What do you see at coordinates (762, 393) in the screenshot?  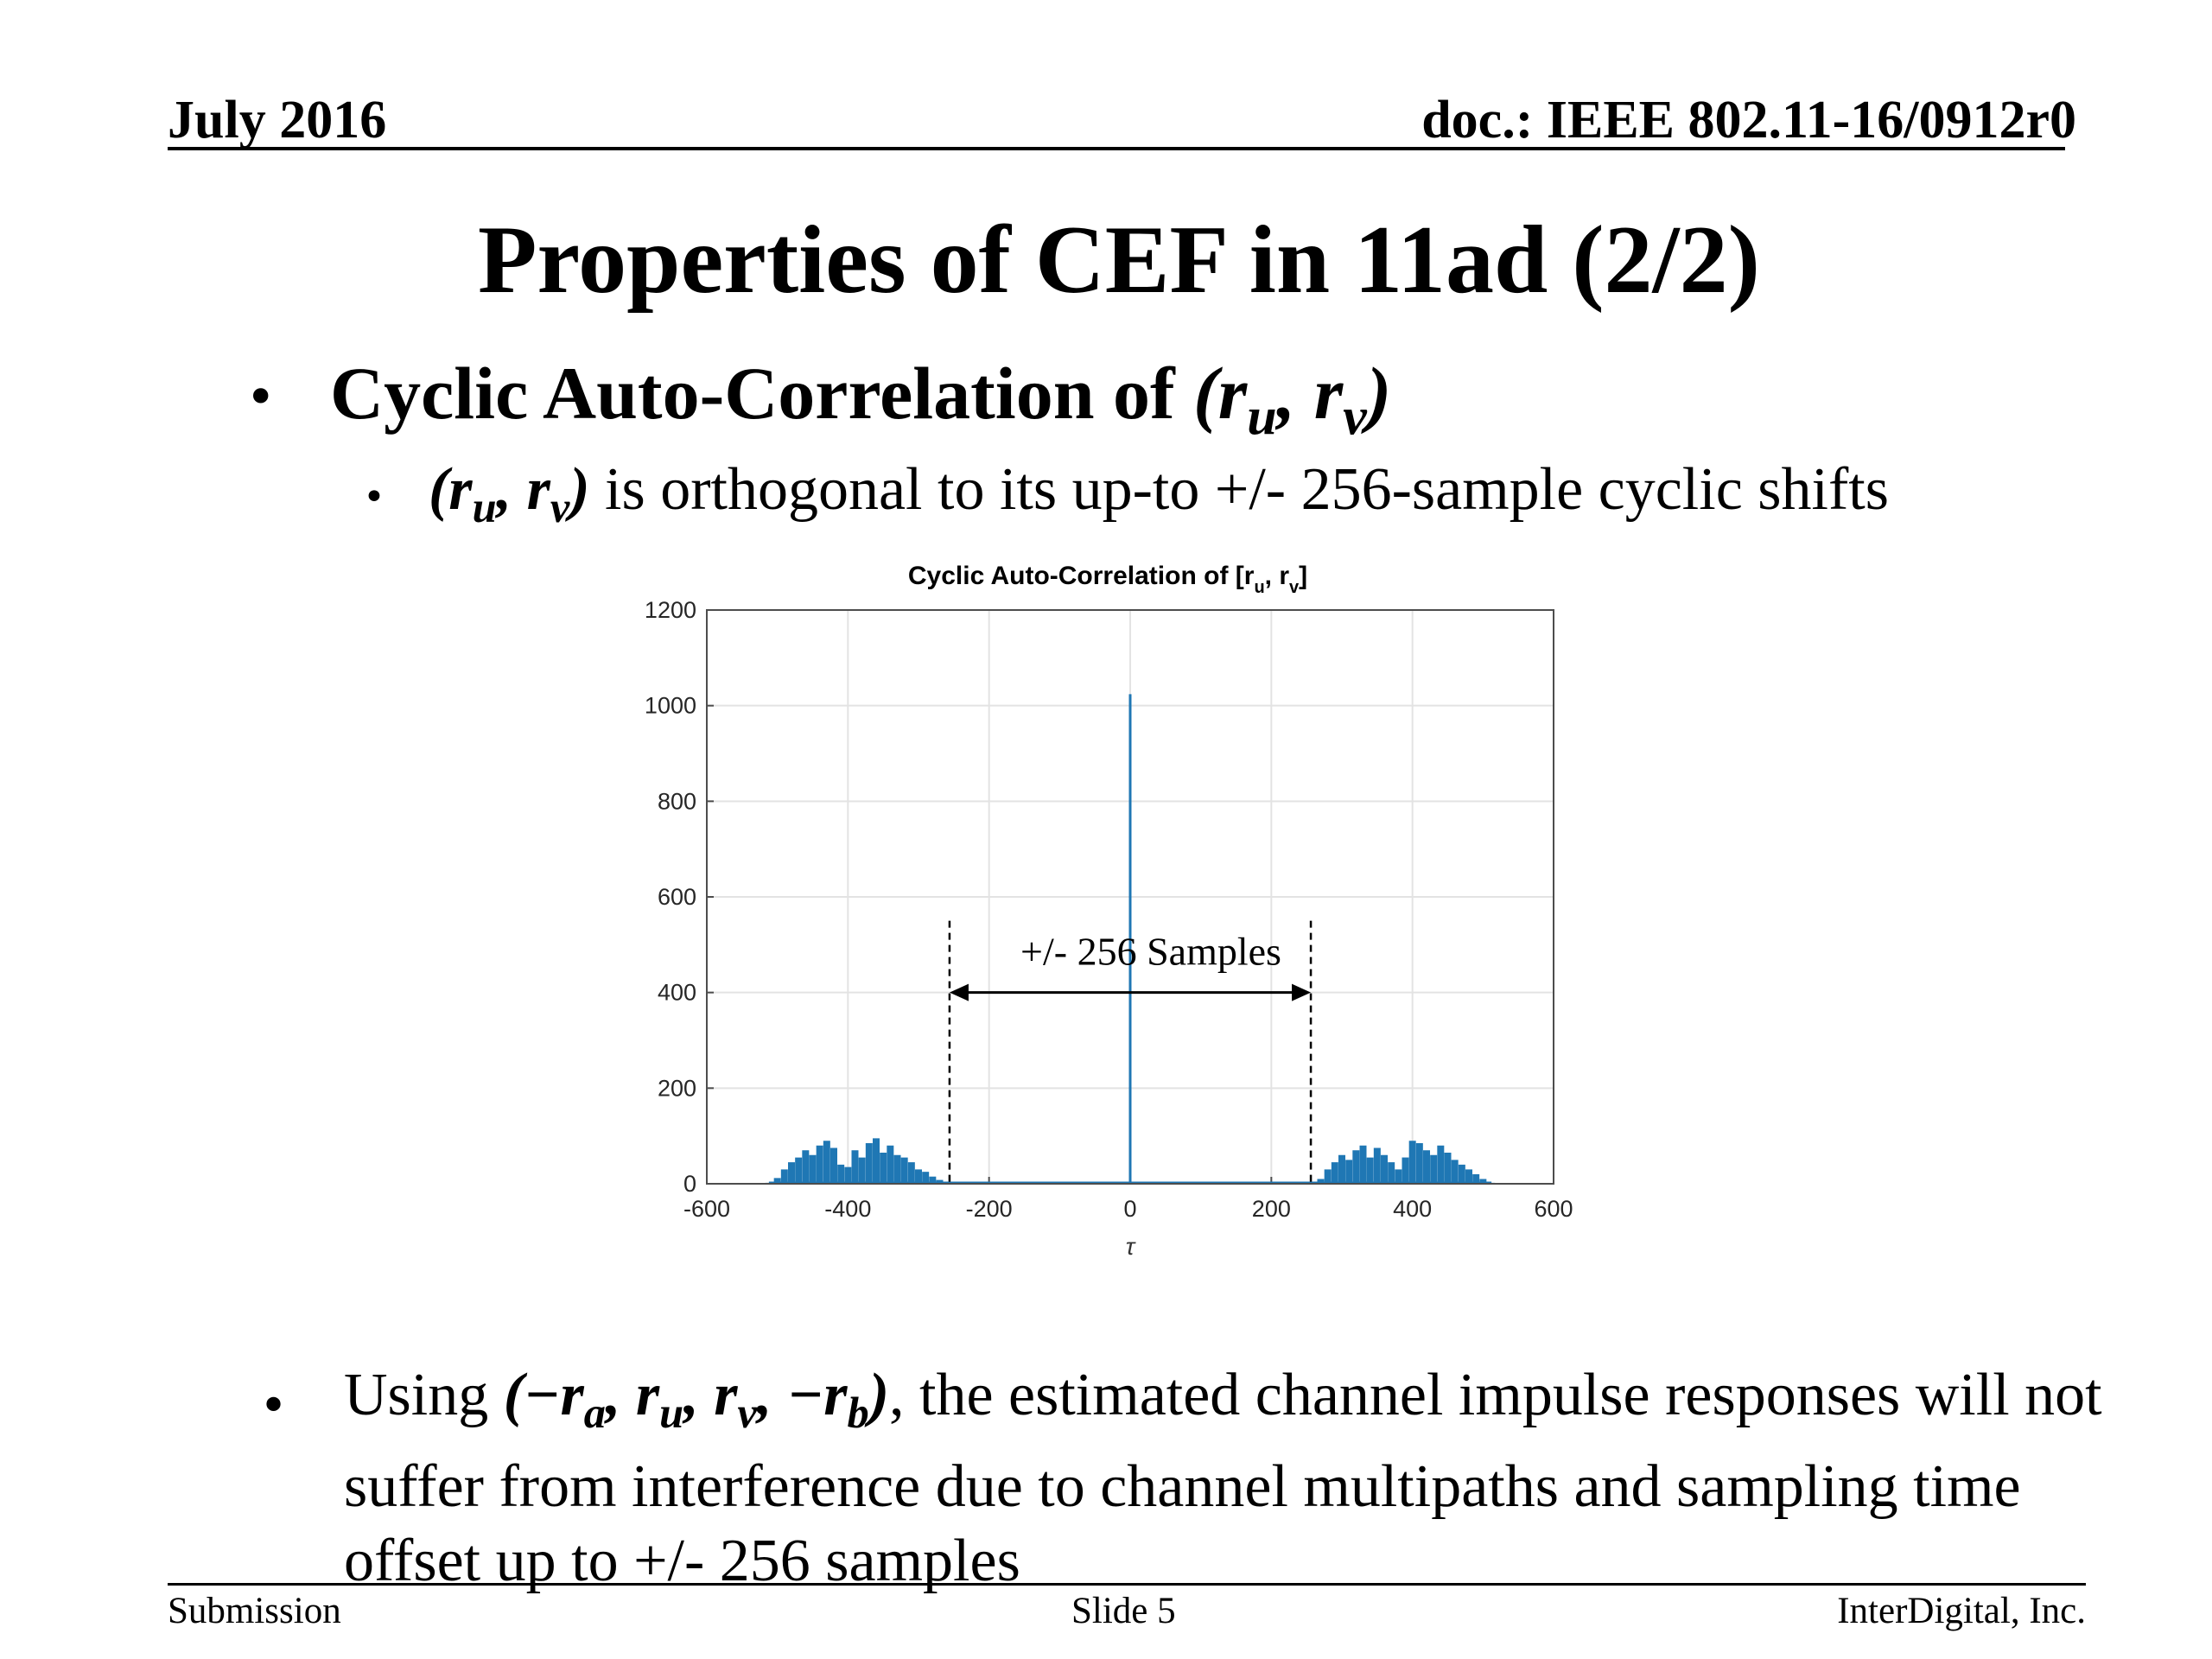 I see `bullet-text: Cyclic Auto-Correlation of` at bounding box center [762, 393].